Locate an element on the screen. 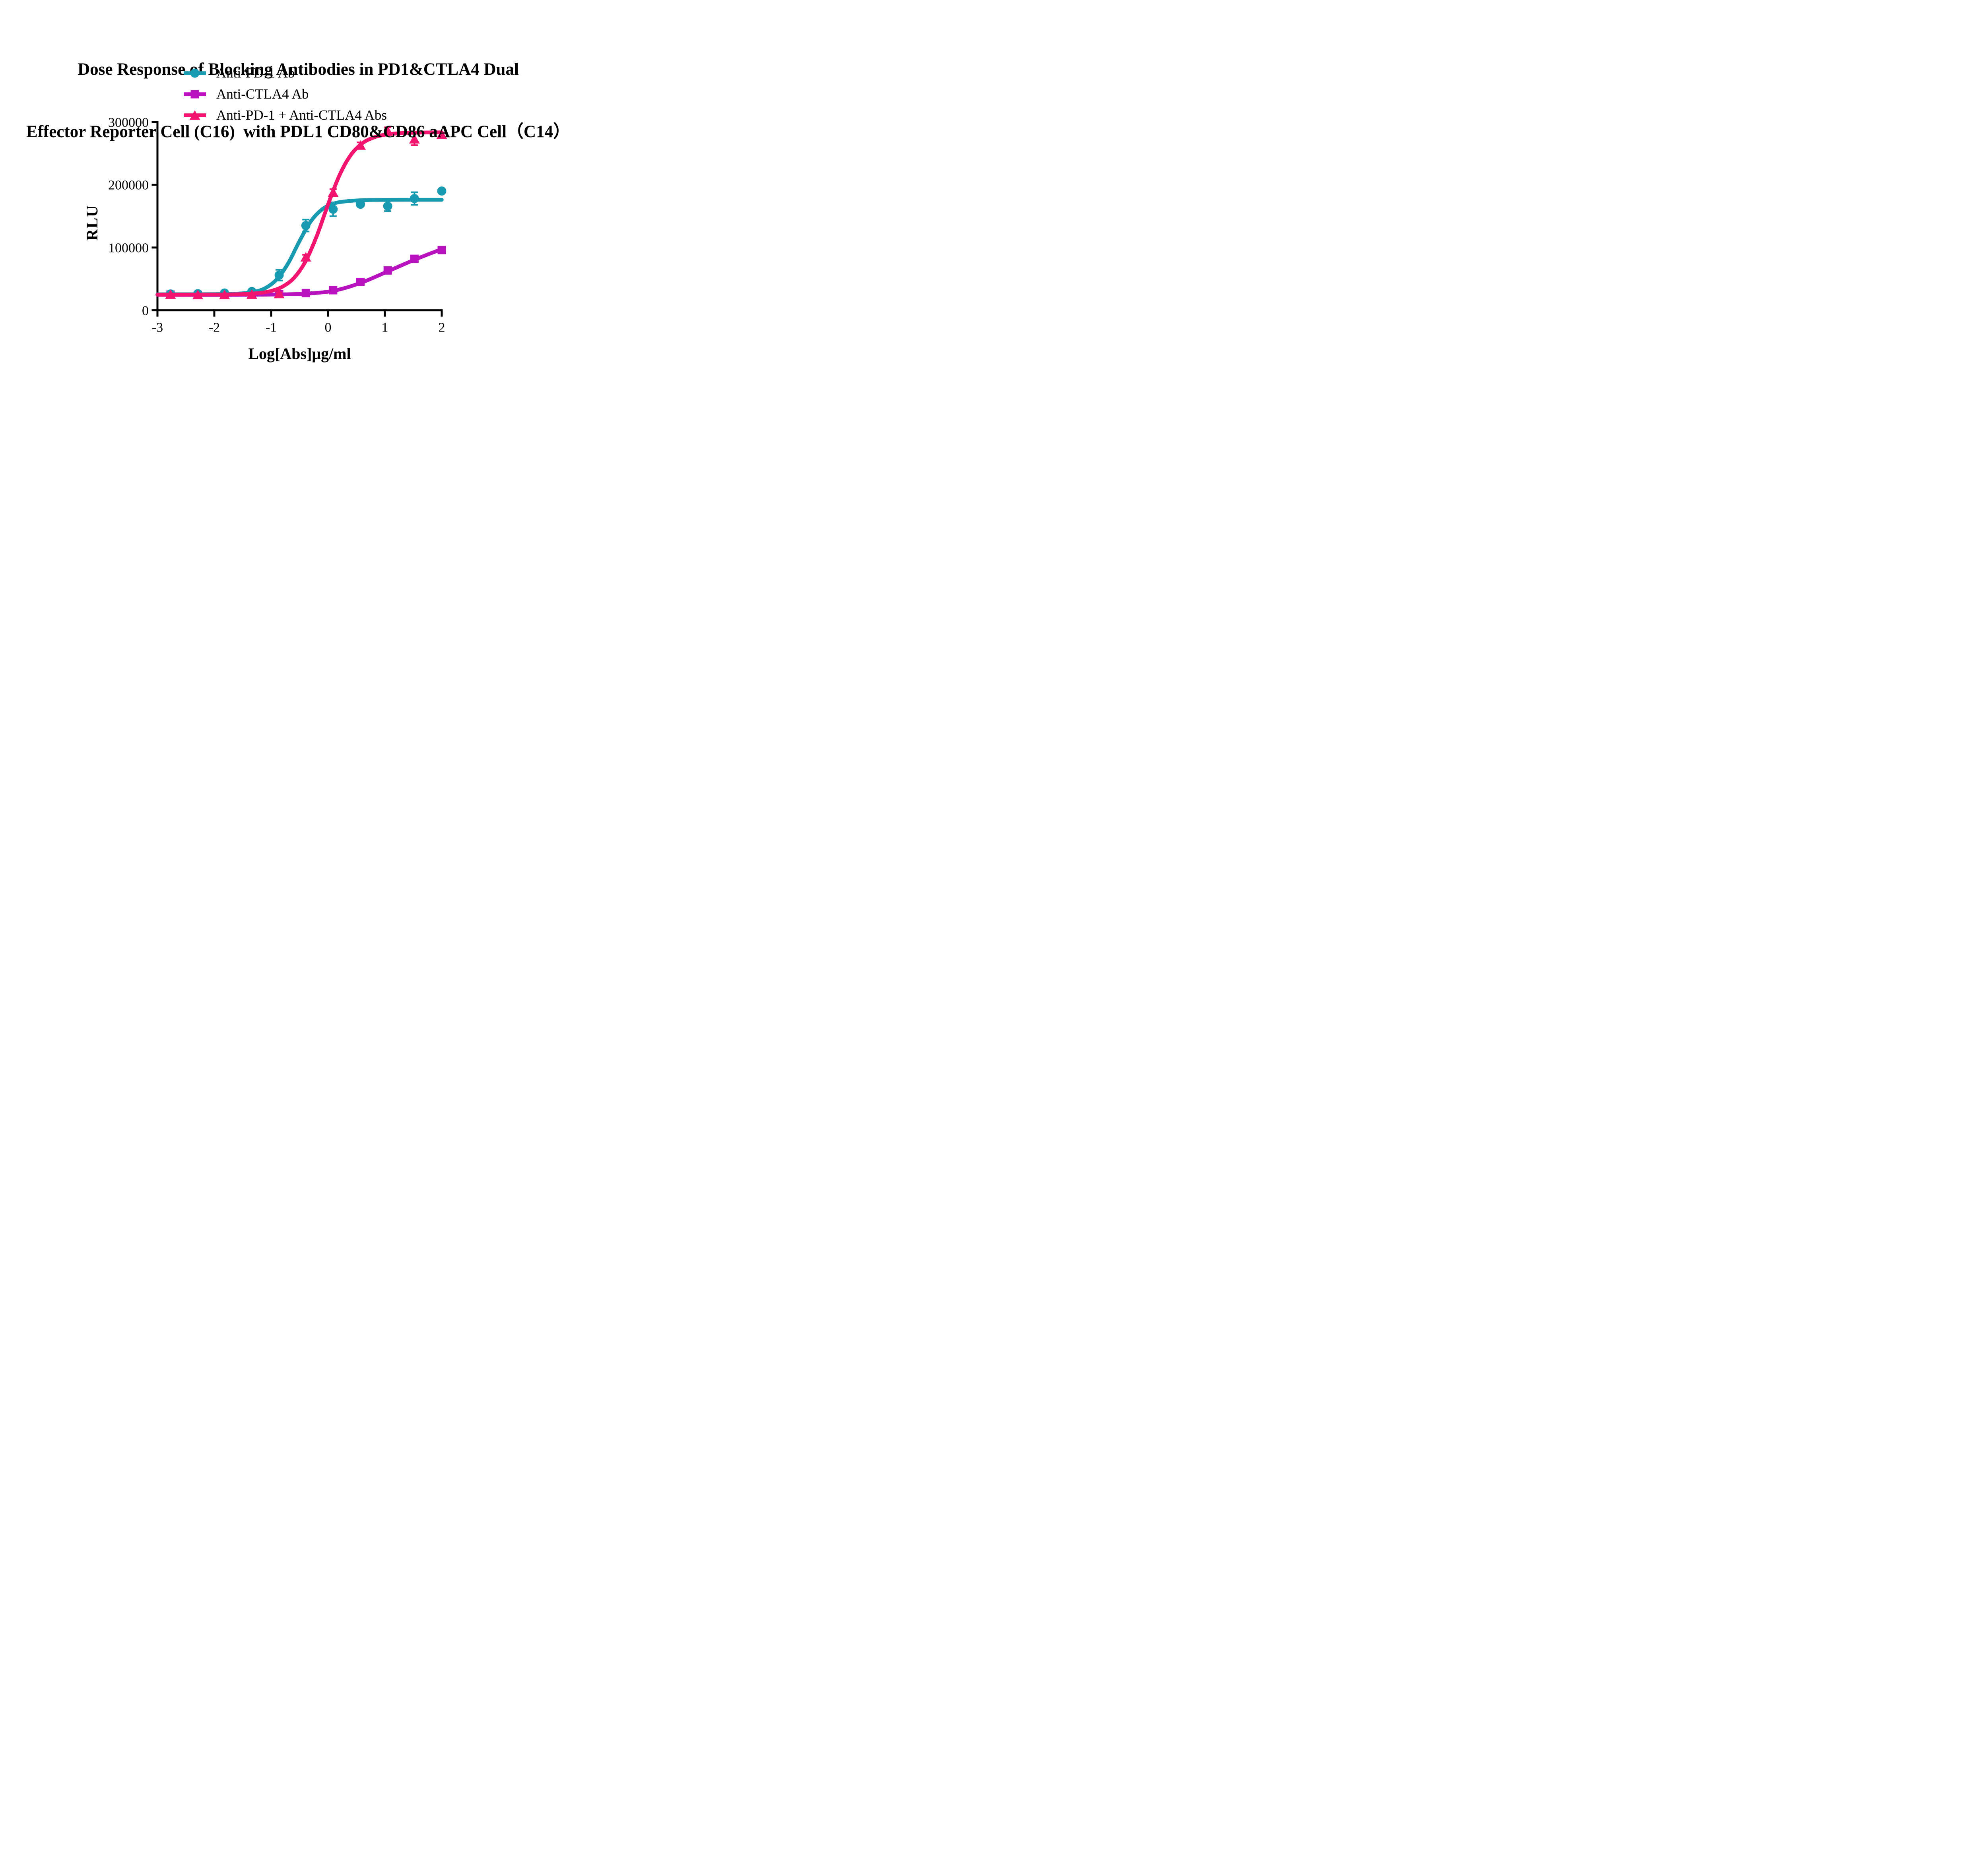  legend-item: Anti-PD-1 + Anti-CTLA4 Abs is located at coordinates (285, 115).